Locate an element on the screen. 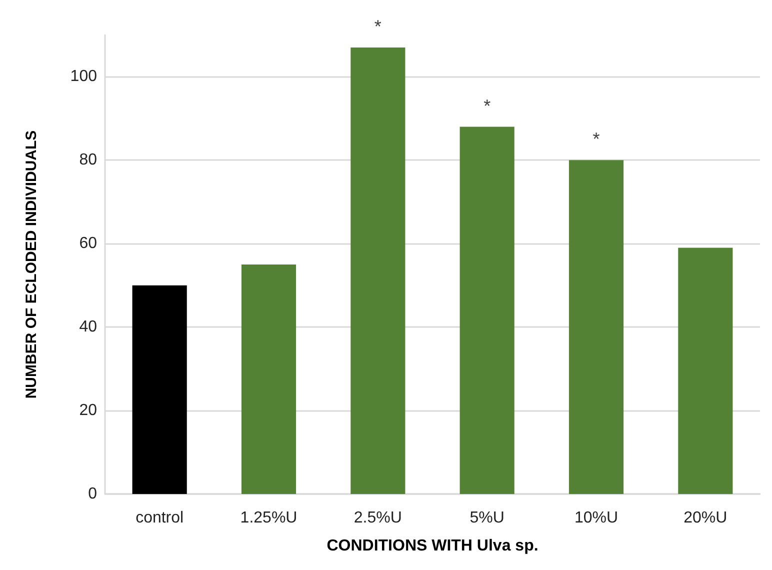  x-tick-label: 2.5%U is located at coordinates (378, 518).